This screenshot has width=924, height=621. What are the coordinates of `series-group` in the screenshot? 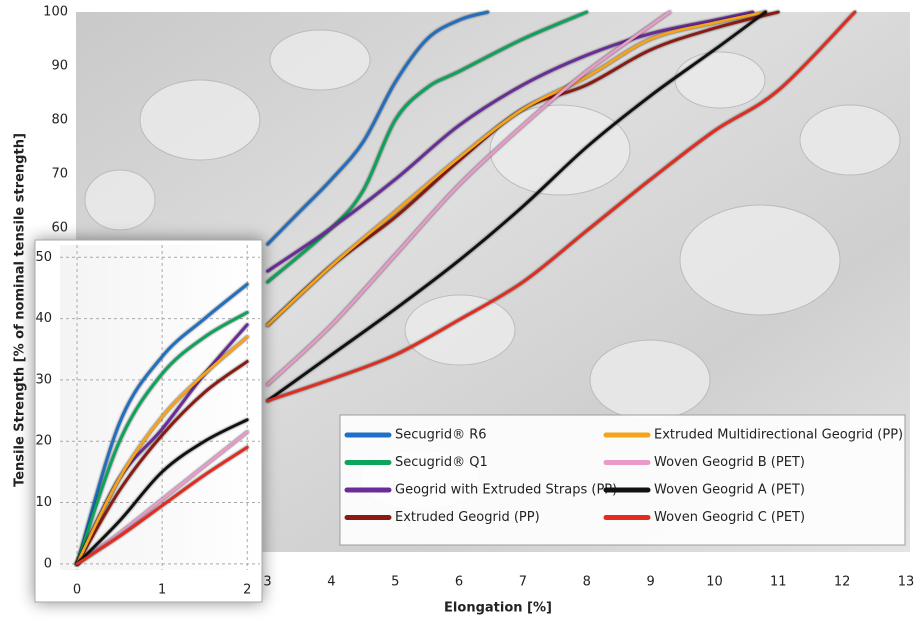 It's located at (162, 424).